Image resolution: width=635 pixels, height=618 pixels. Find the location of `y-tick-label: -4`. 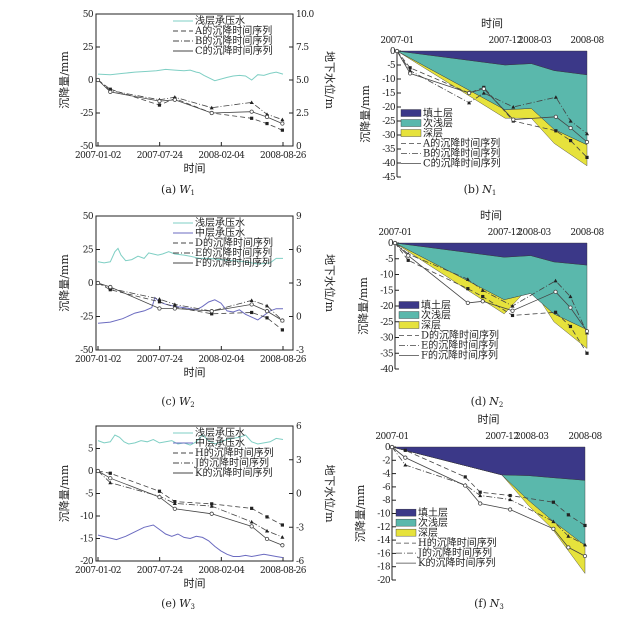

y-tick-label: -4 is located at coordinates (386, 475).